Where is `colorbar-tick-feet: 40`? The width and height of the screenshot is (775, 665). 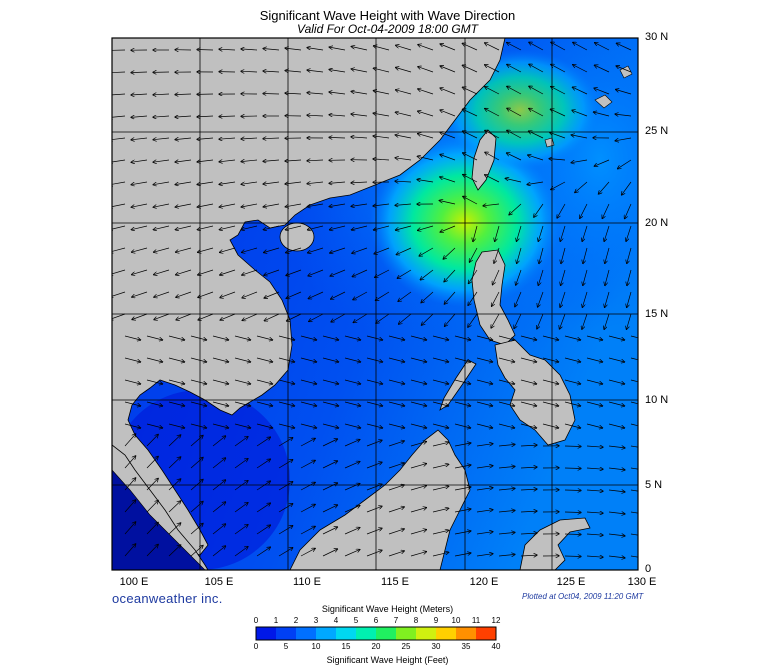
colorbar-tick-feet: 40 is located at coordinates (496, 646).